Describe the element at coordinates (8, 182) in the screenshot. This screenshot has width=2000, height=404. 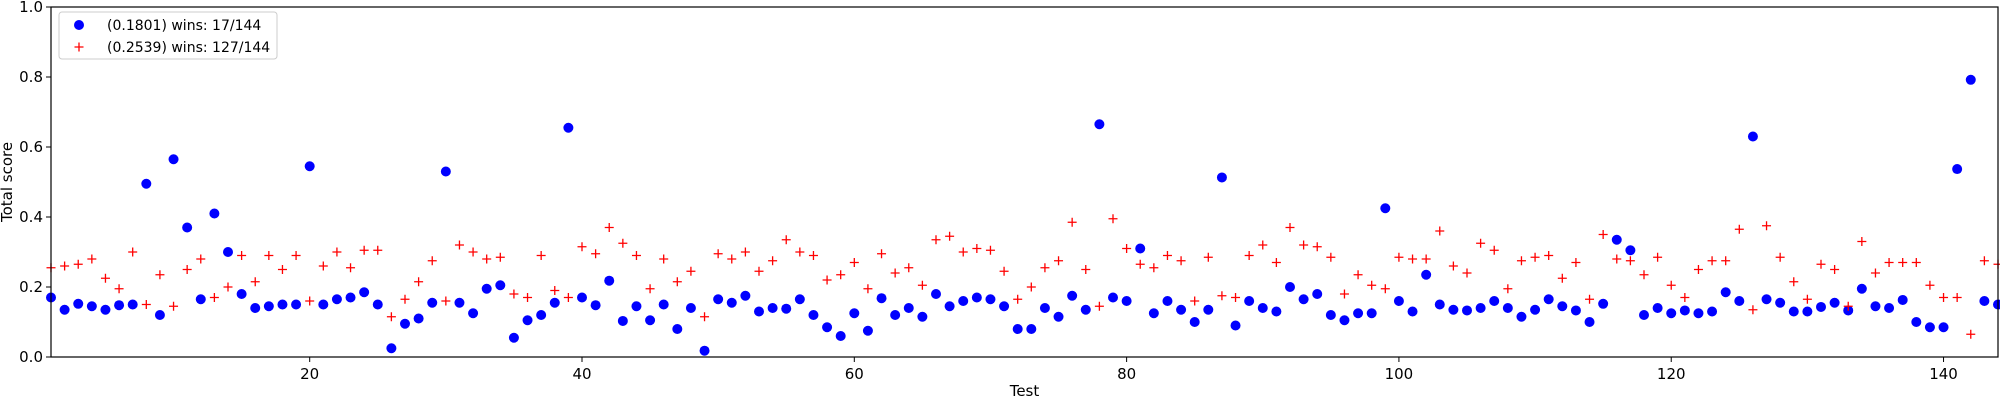
I see `y-axis-label: Total score` at that location.